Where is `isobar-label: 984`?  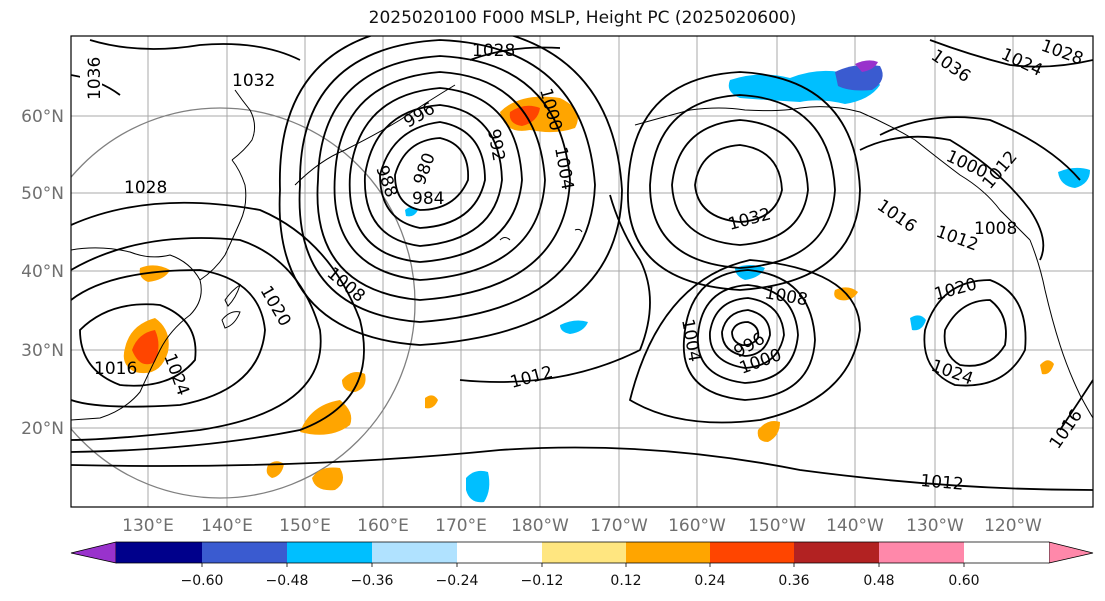 isobar-label: 984 is located at coordinates (428, 199).